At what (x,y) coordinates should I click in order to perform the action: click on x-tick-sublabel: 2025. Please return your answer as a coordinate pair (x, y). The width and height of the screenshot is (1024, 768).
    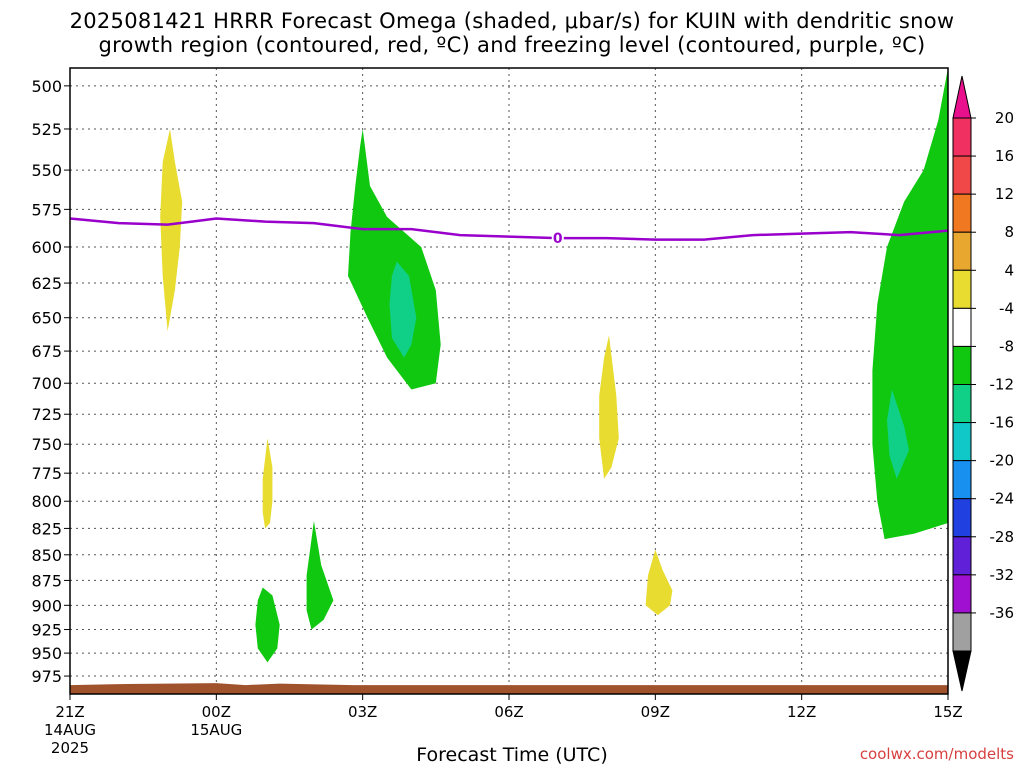
    Looking at the image, I should click on (70, 748).